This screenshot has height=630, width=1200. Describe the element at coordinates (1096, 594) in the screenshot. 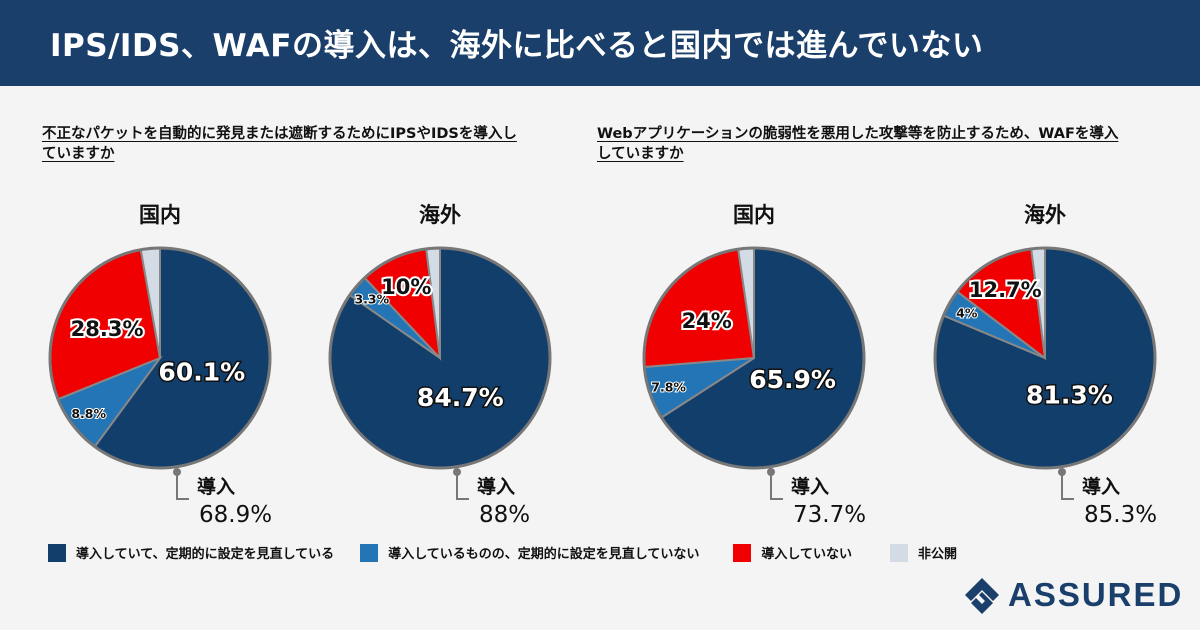

I see `brand-name: ASSURED` at that location.